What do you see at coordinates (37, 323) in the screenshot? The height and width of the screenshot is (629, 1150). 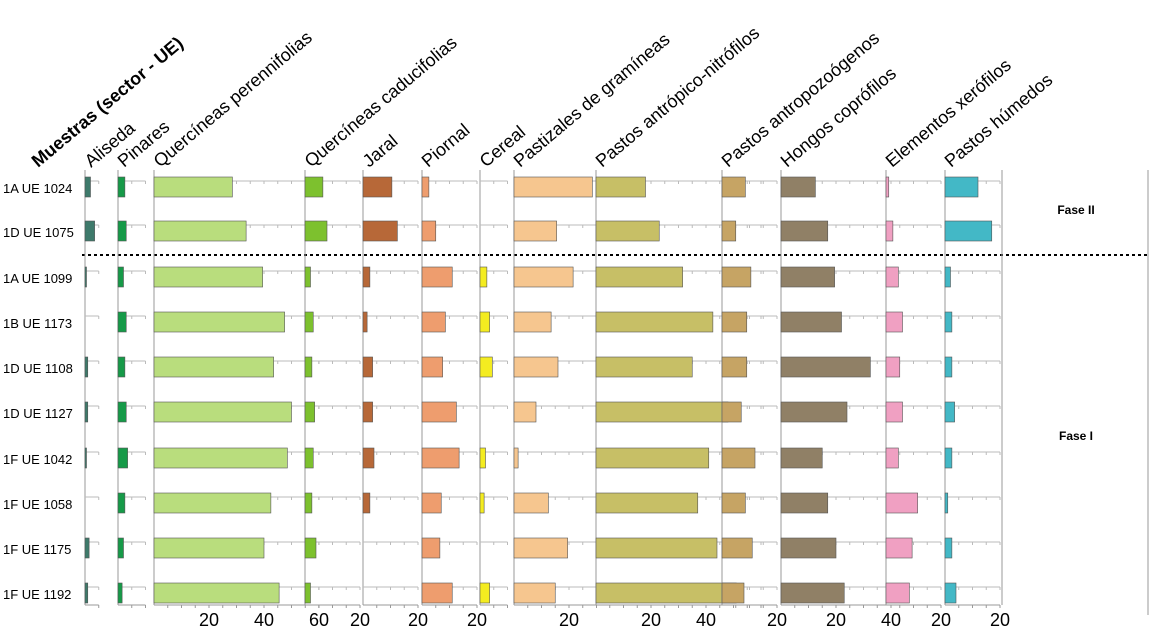 I see `sample-label: 1B UE 1173` at bounding box center [37, 323].